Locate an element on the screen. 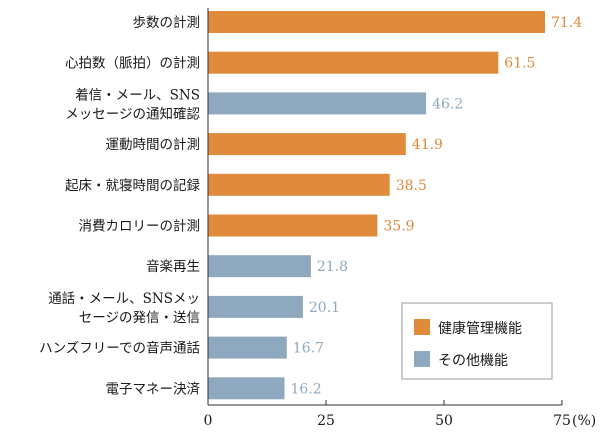 This screenshot has width=600, height=432. legend-swatch-other is located at coordinates (422, 359).